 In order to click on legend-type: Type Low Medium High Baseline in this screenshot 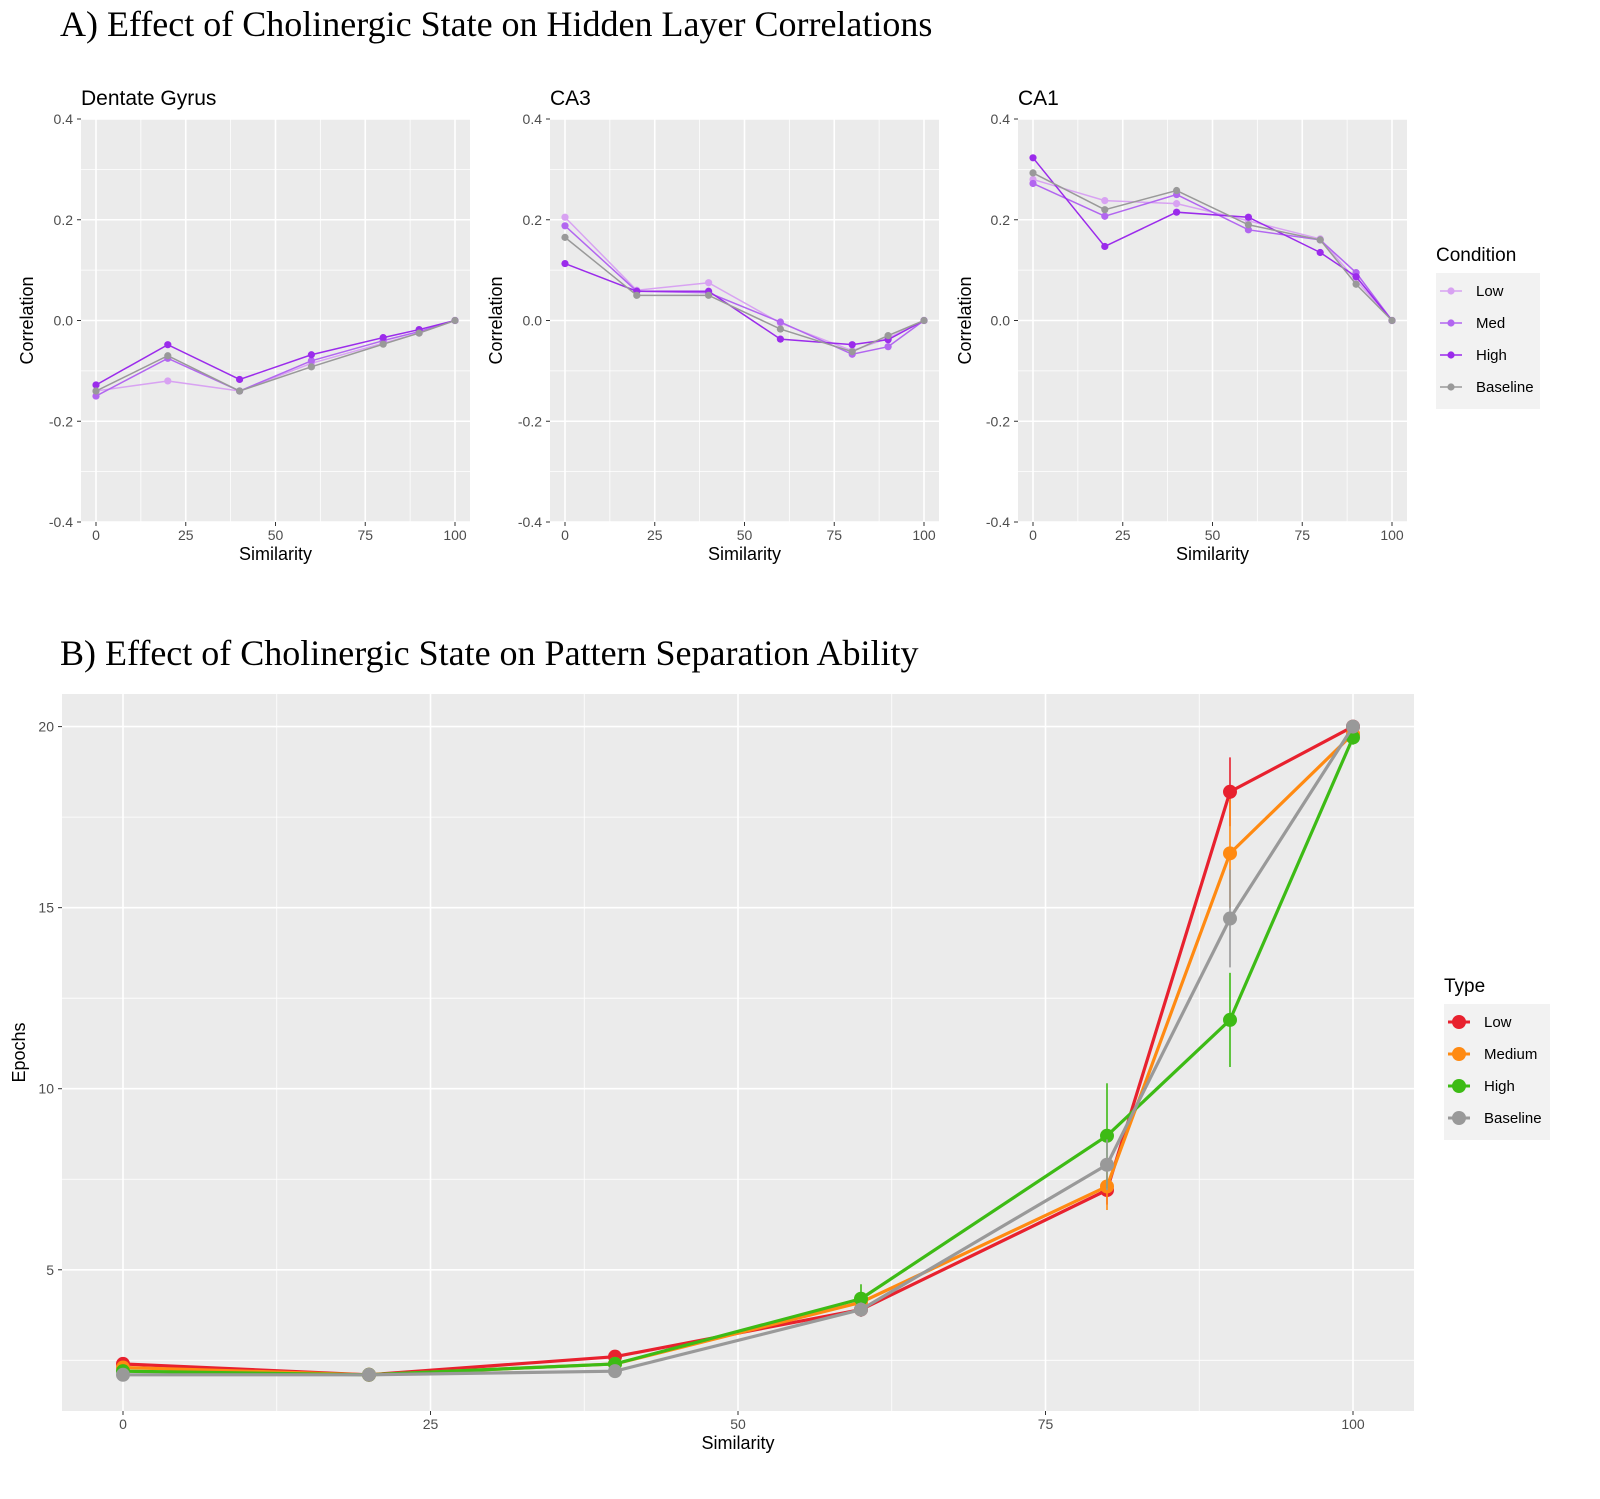, I will do `click(1497, 1058)`.